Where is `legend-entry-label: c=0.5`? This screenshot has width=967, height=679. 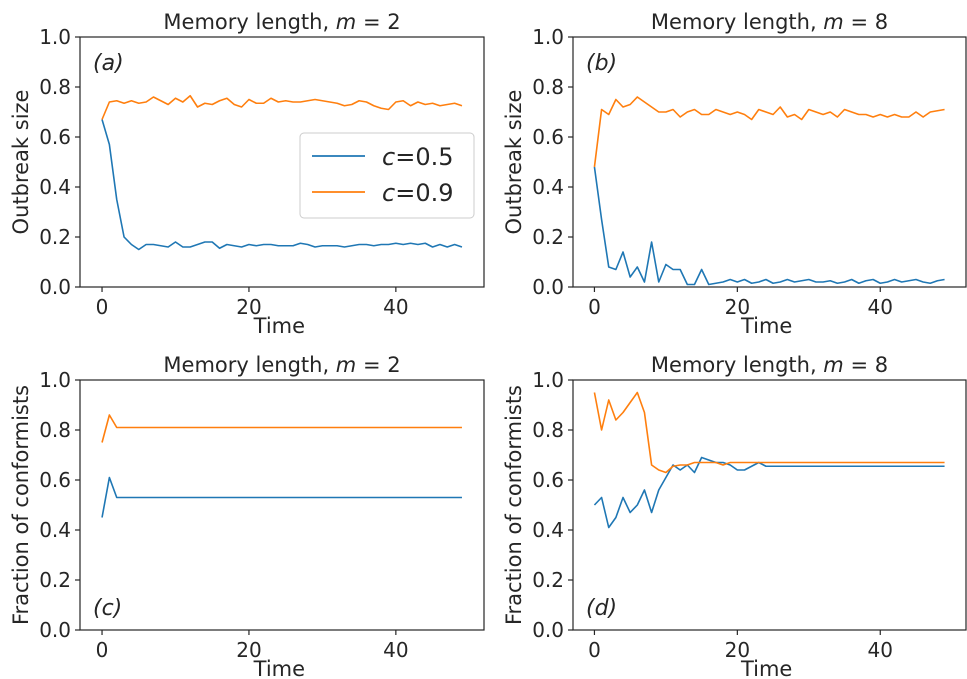
legend-entry-label: c=0.5 is located at coordinates (417, 157).